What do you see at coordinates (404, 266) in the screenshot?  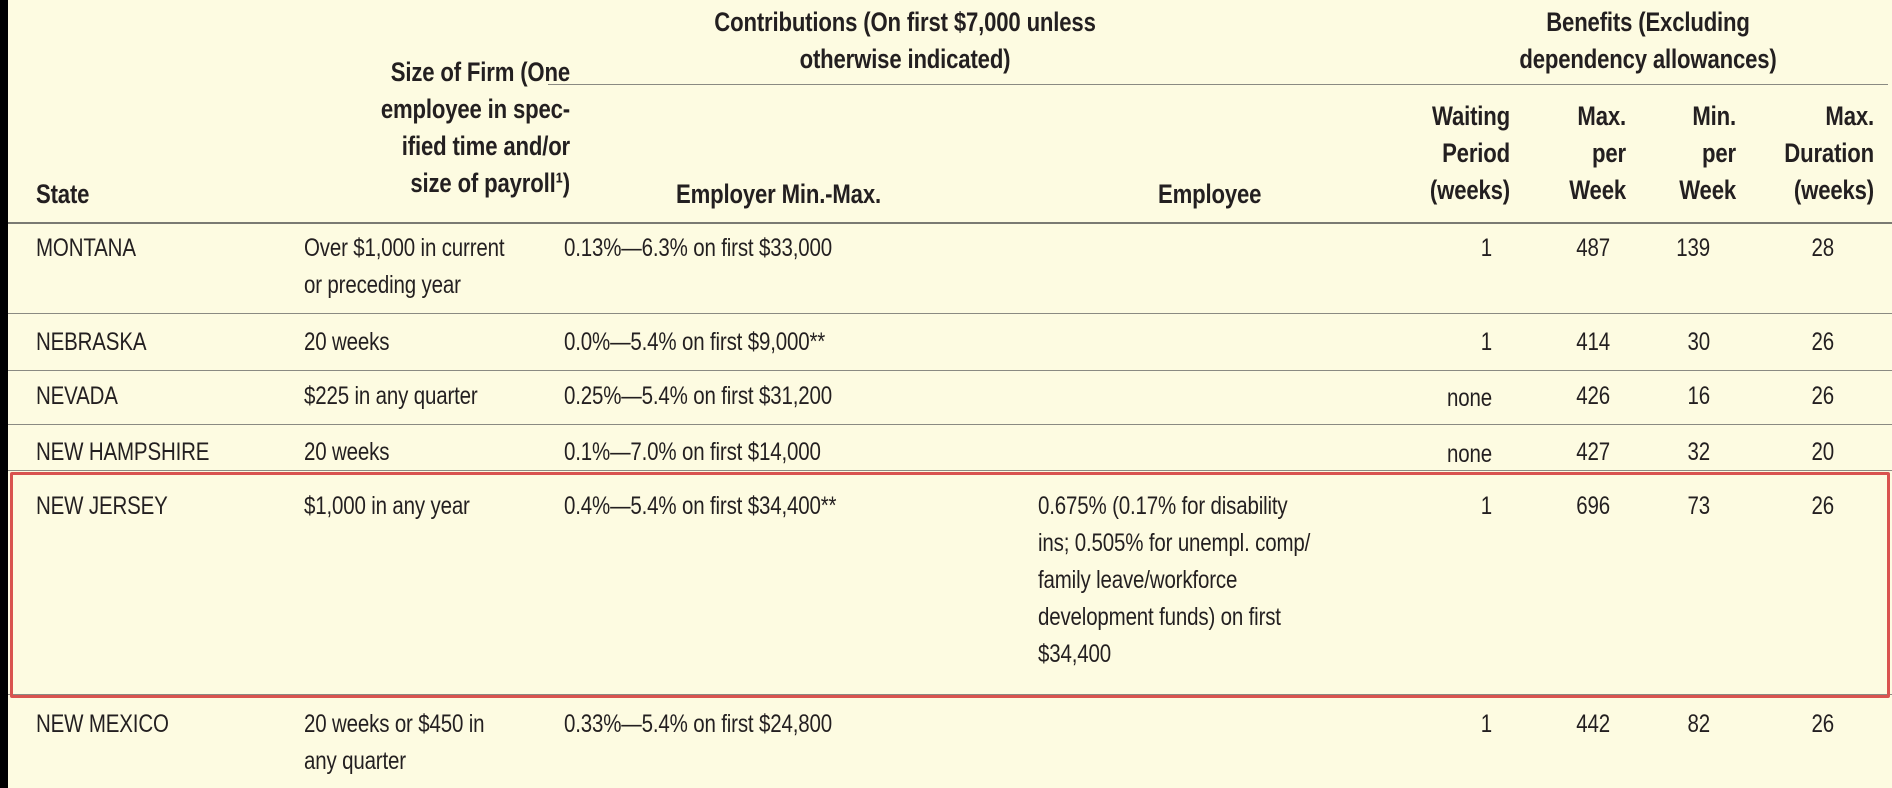 I see `cell-size: Over $1,000 in current or preceding year` at bounding box center [404, 266].